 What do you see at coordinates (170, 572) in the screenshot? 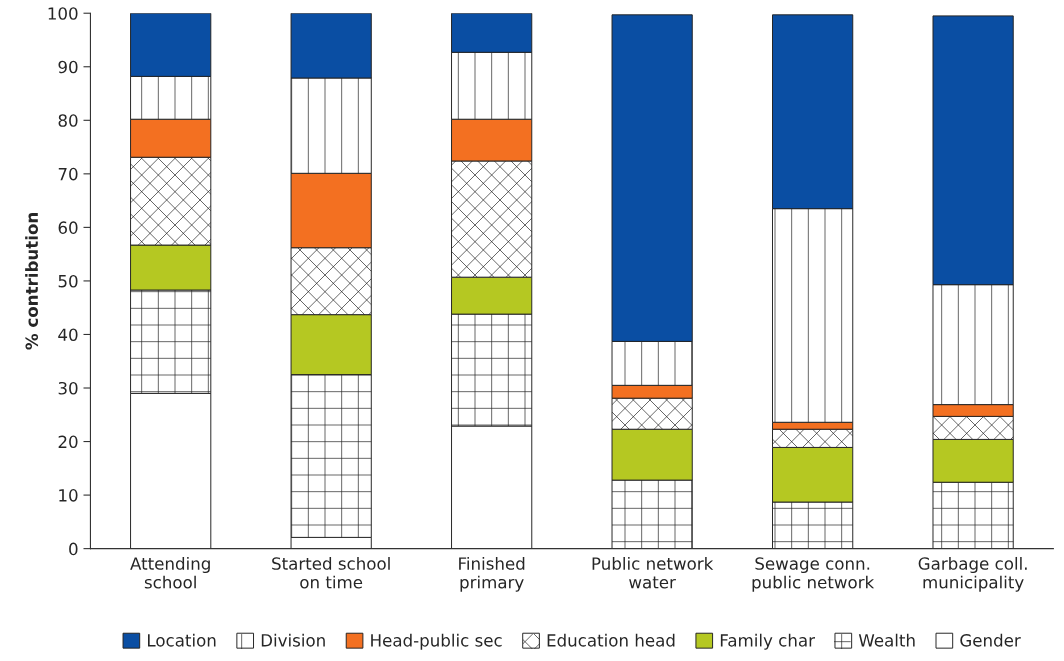
I see `x-tick-label: Attending school` at bounding box center [170, 572].